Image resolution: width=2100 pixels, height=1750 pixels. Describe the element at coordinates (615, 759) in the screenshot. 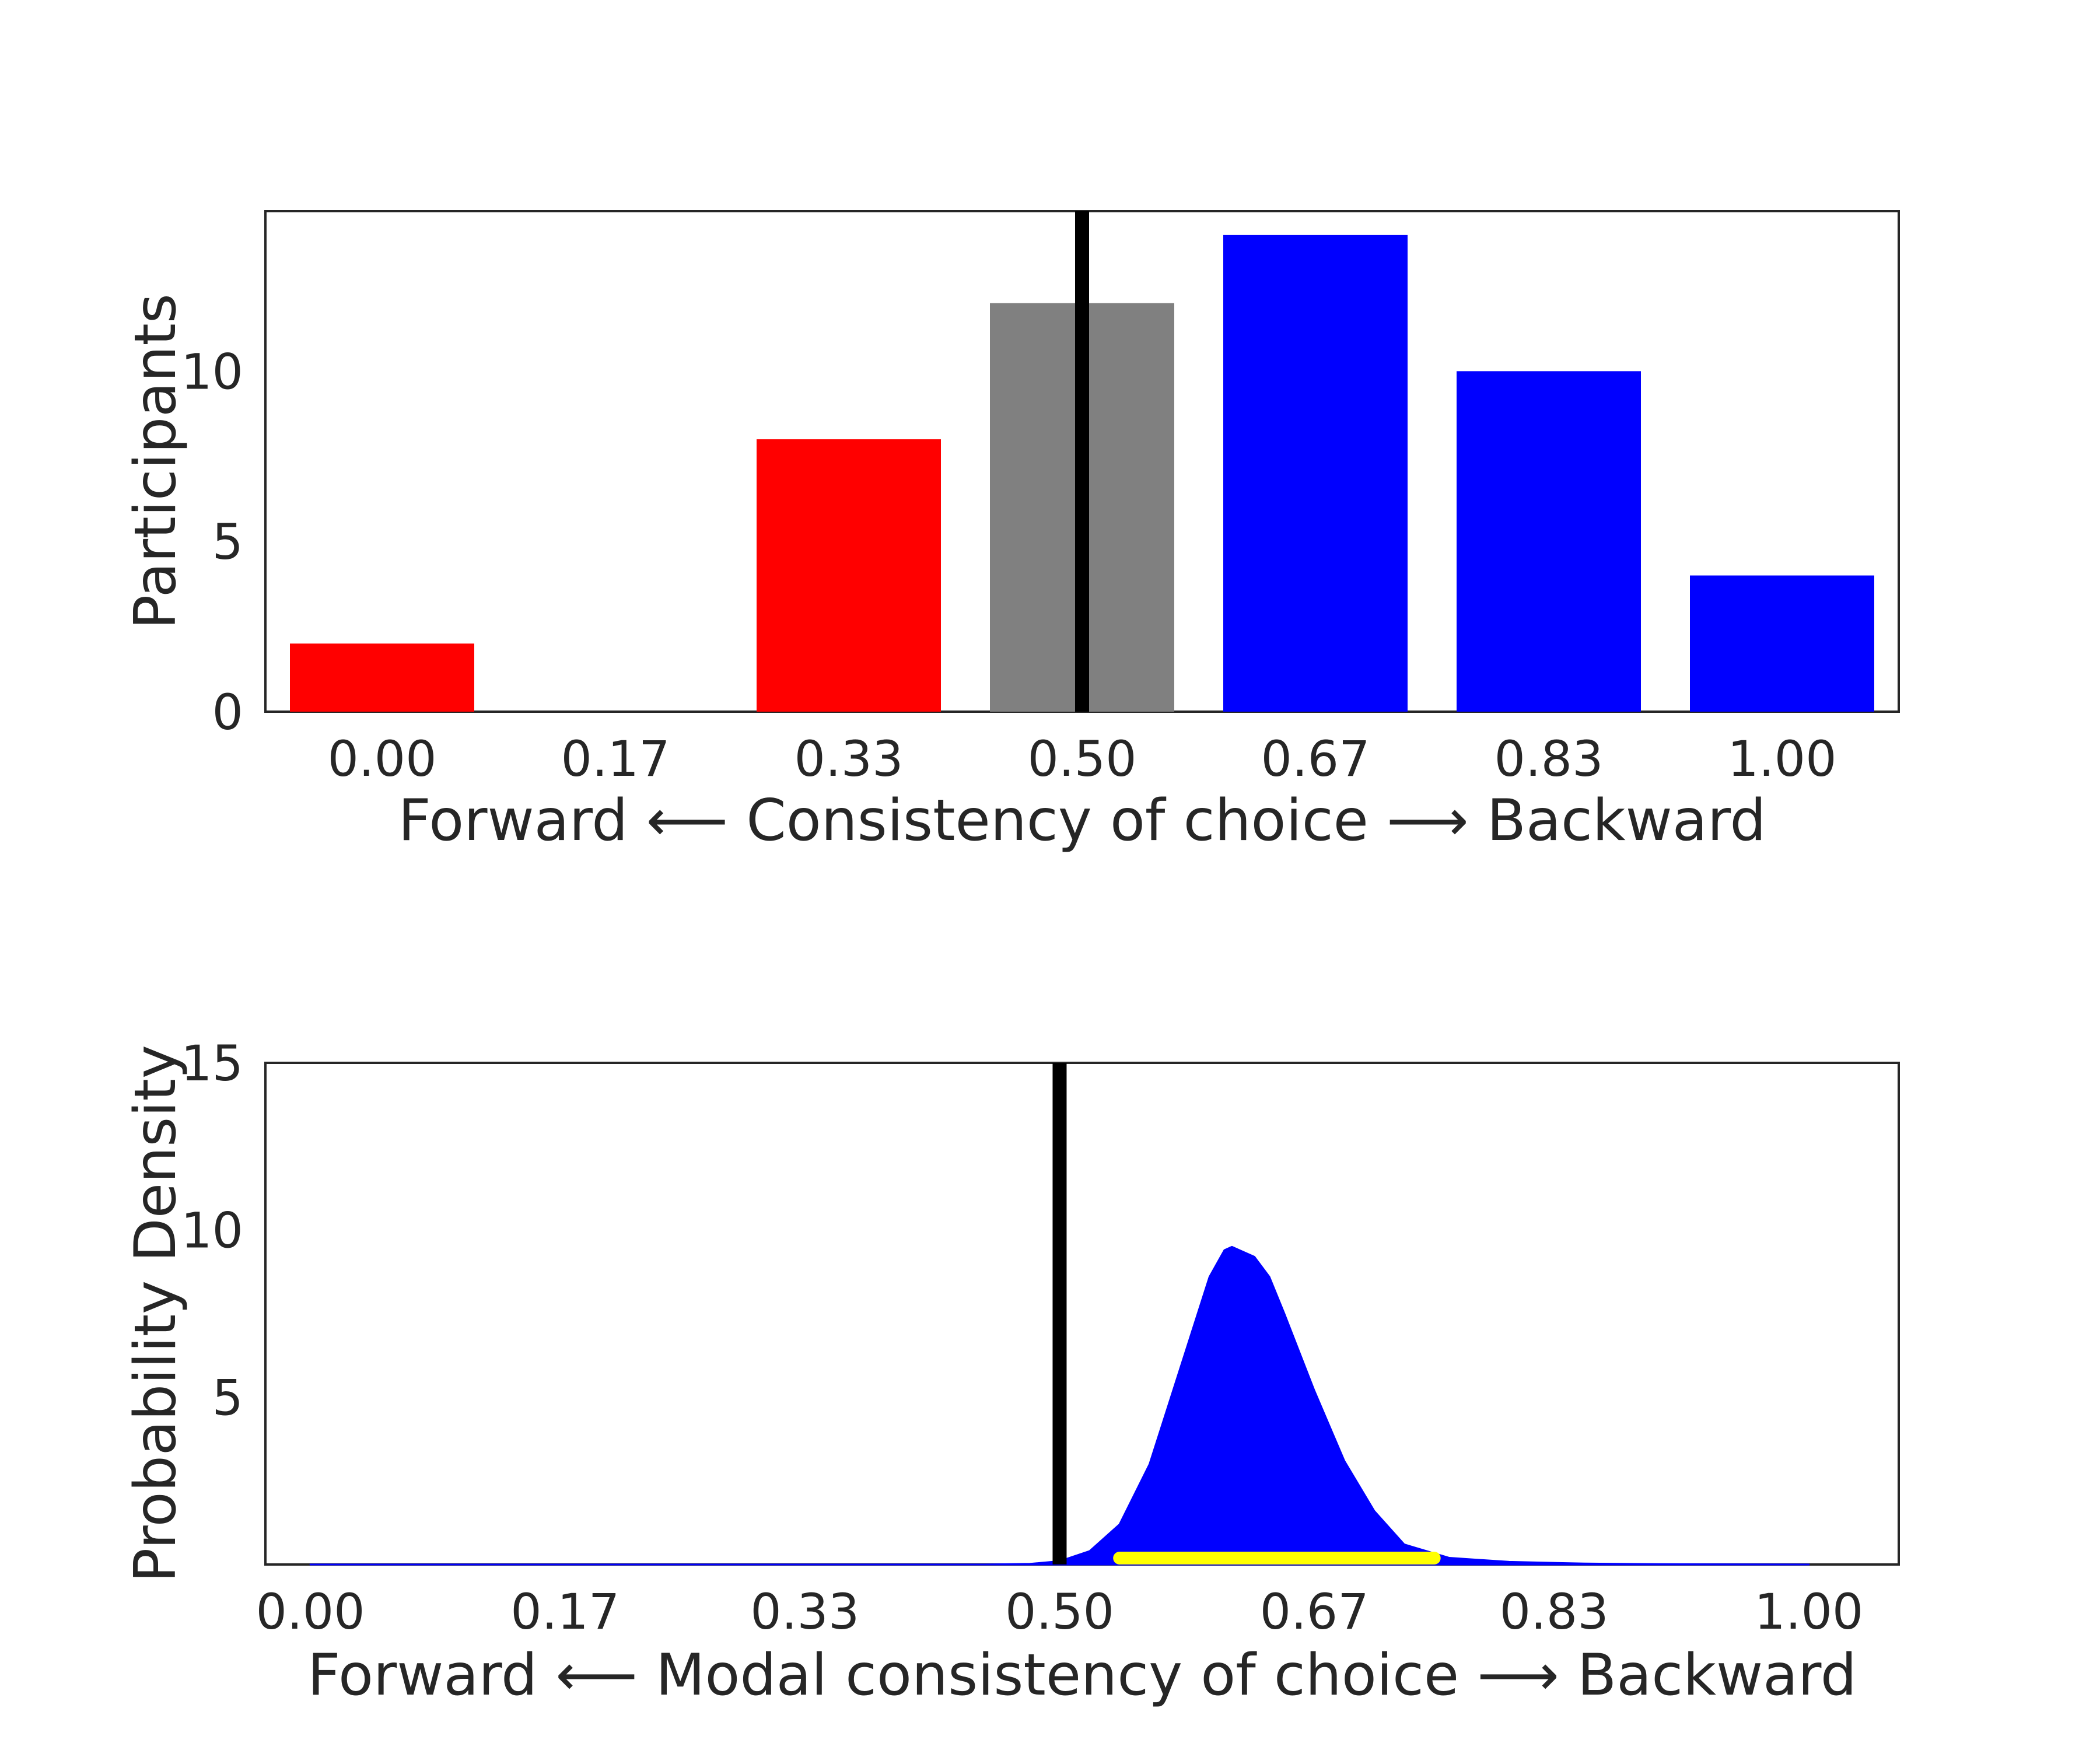

I see `histogram-x-tick-label: 0.17` at that location.